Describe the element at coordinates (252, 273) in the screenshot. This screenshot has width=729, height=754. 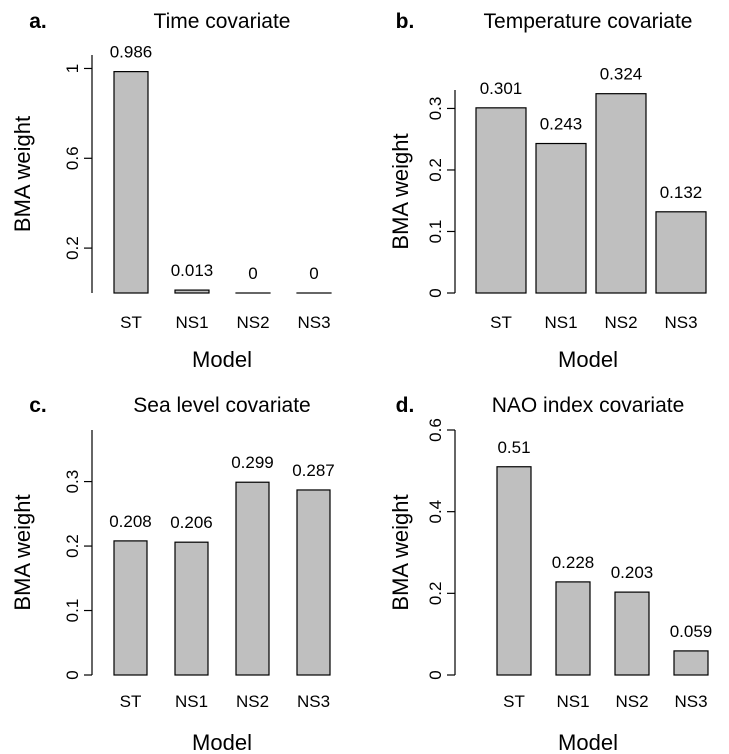
I see `value-label-ns2: 0` at that location.